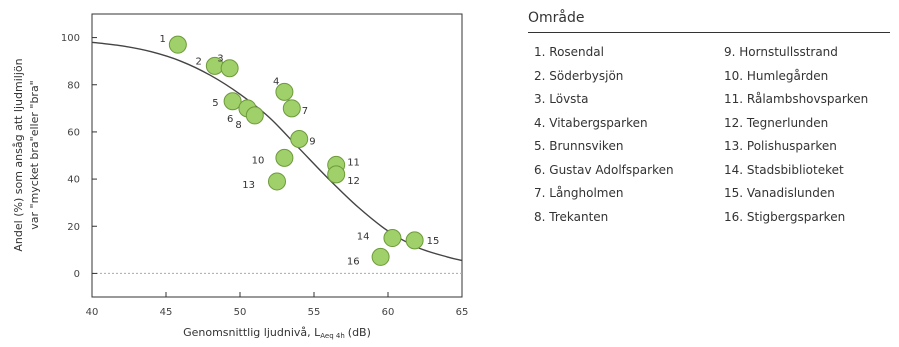 This screenshot has width=899, height=347. Describe the element at coordinates (73, 85) in the screenshot. I see `y-tick-label: 80` at that location.